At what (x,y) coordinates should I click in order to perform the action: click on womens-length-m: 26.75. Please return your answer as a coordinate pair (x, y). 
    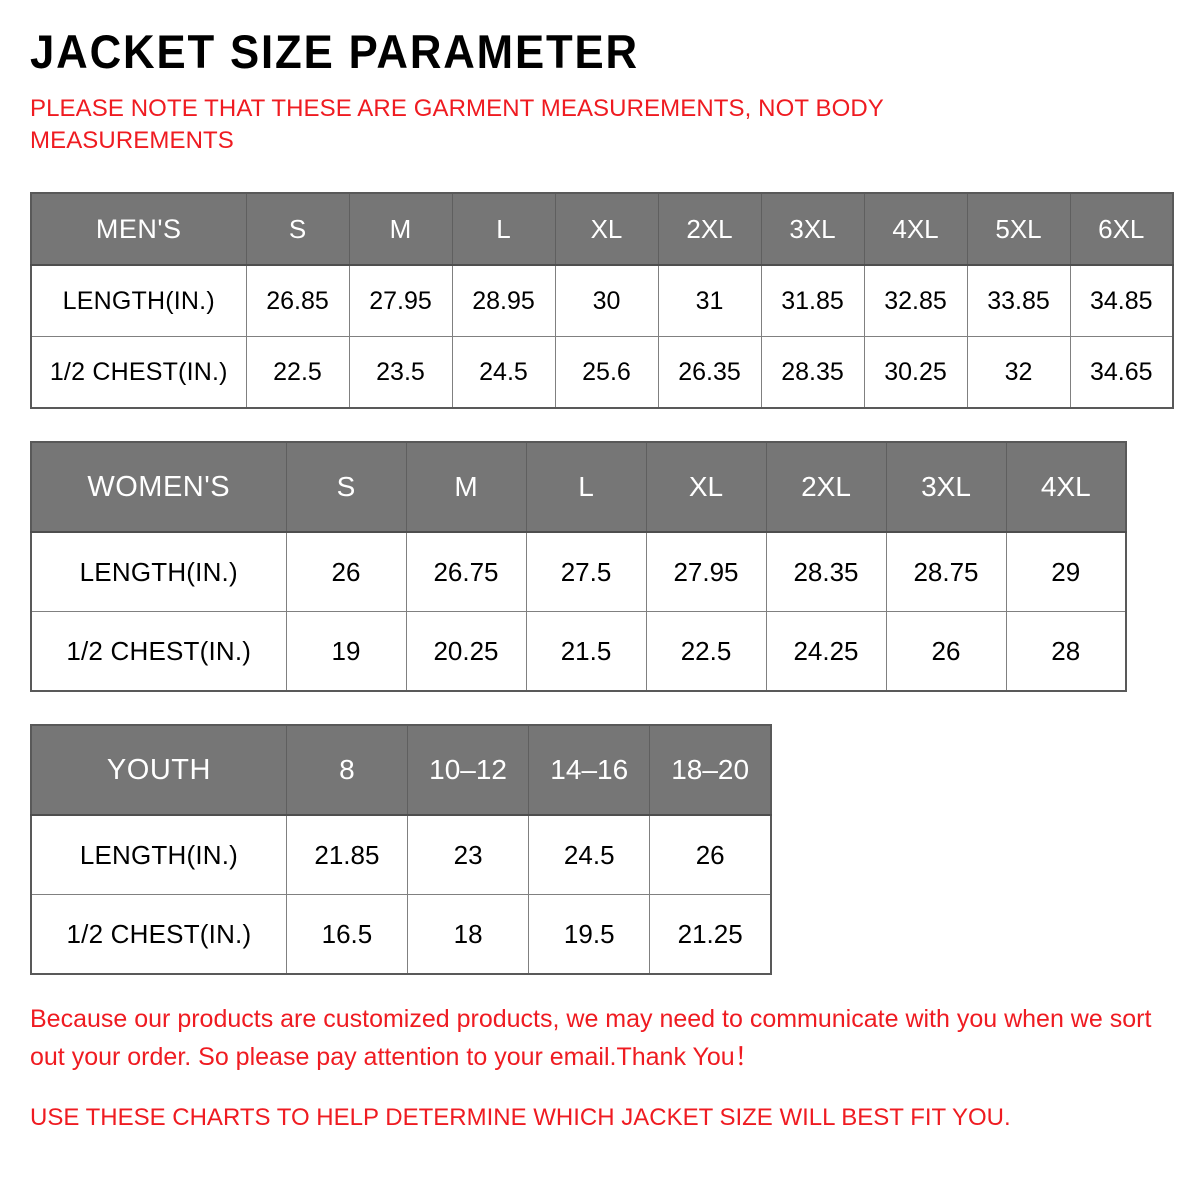
    Looking at the image, I should click on (466, 572).